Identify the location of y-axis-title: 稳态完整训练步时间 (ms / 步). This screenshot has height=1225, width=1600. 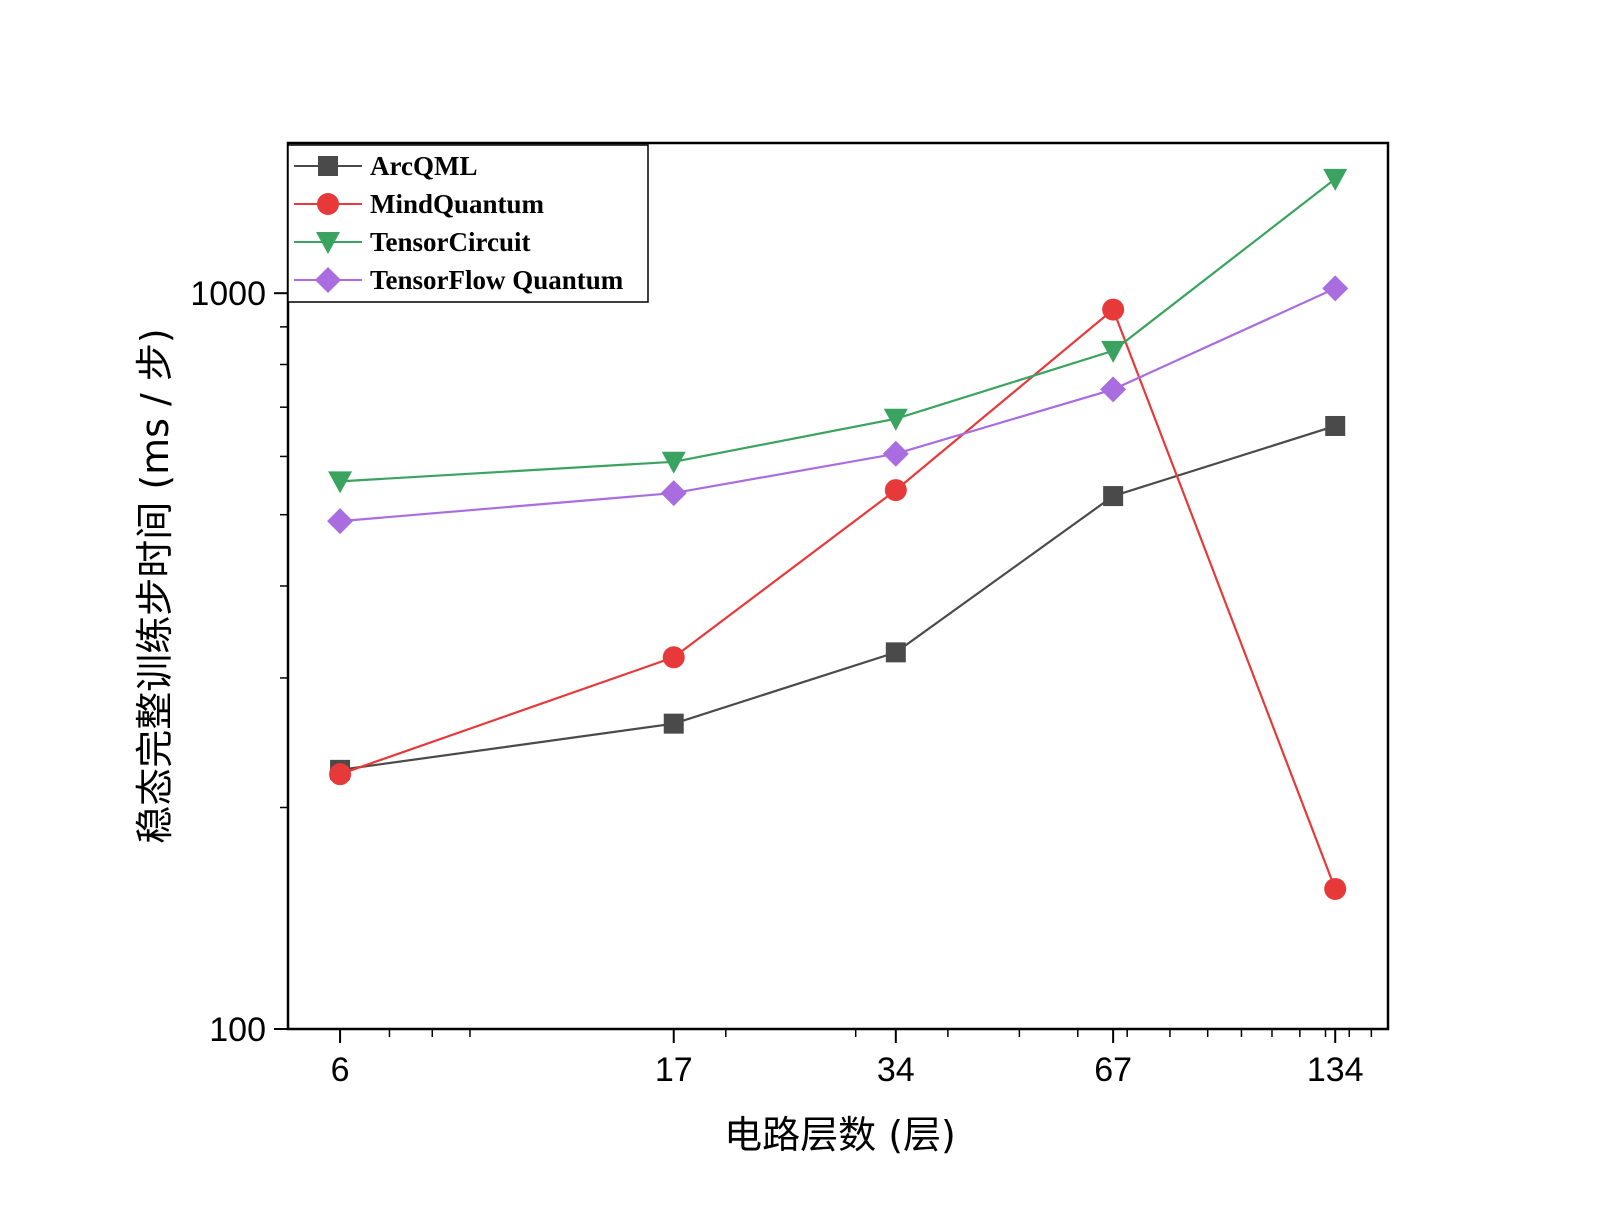
(155, 586).